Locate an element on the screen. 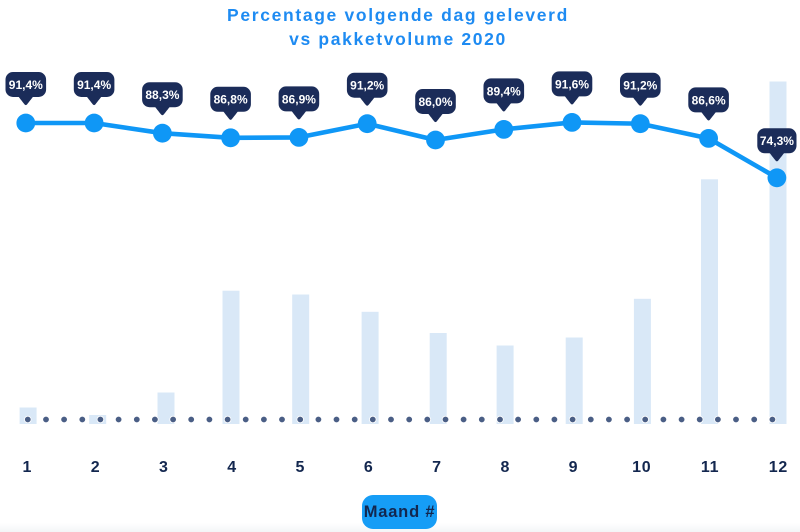 The height and width of the screenshot is (532, 800). svg-text: 5 is located at coordinates (301, 467).